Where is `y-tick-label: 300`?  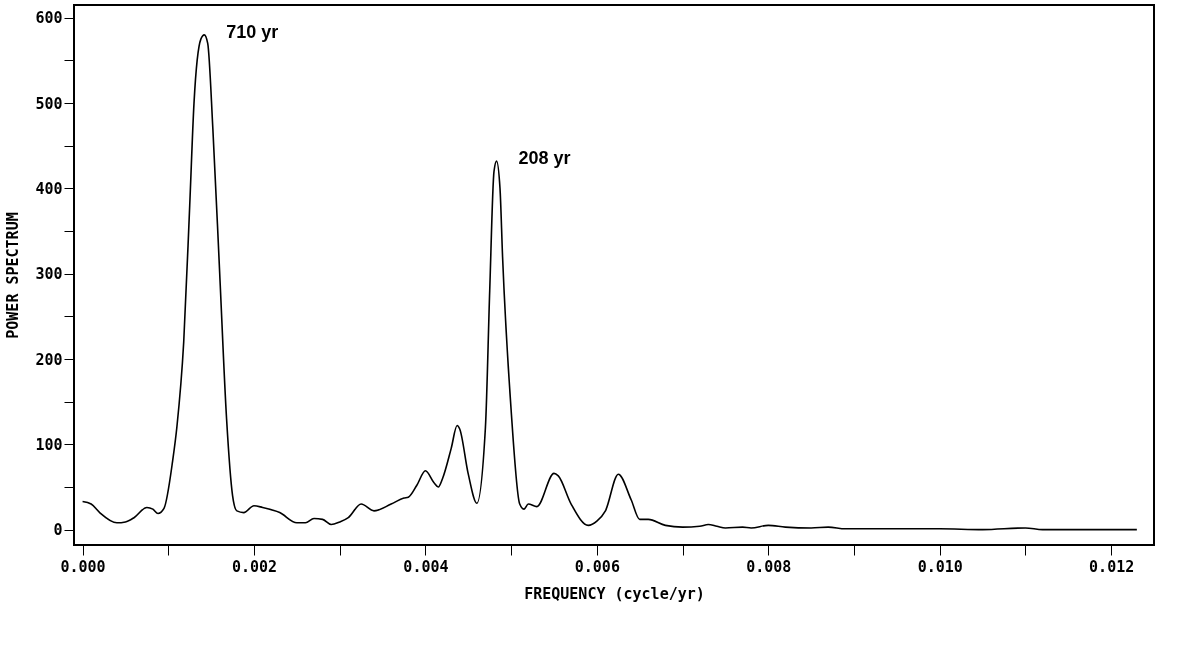 y-tick-label: 300 is located at coordinates (49, 274).